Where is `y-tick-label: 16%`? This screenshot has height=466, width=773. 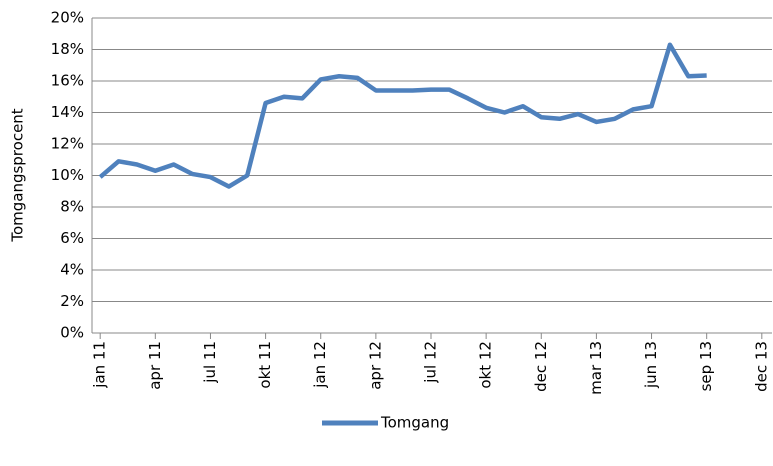
y-tick-label: 16% is located at coordinates (67, 81).